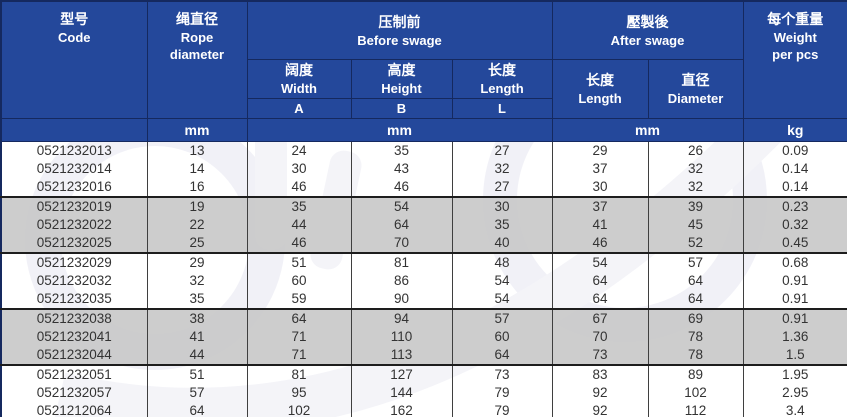 This screenshot has width=847, height=417. I want to click on header-before-height-zh: 高度, so click(401, 69).